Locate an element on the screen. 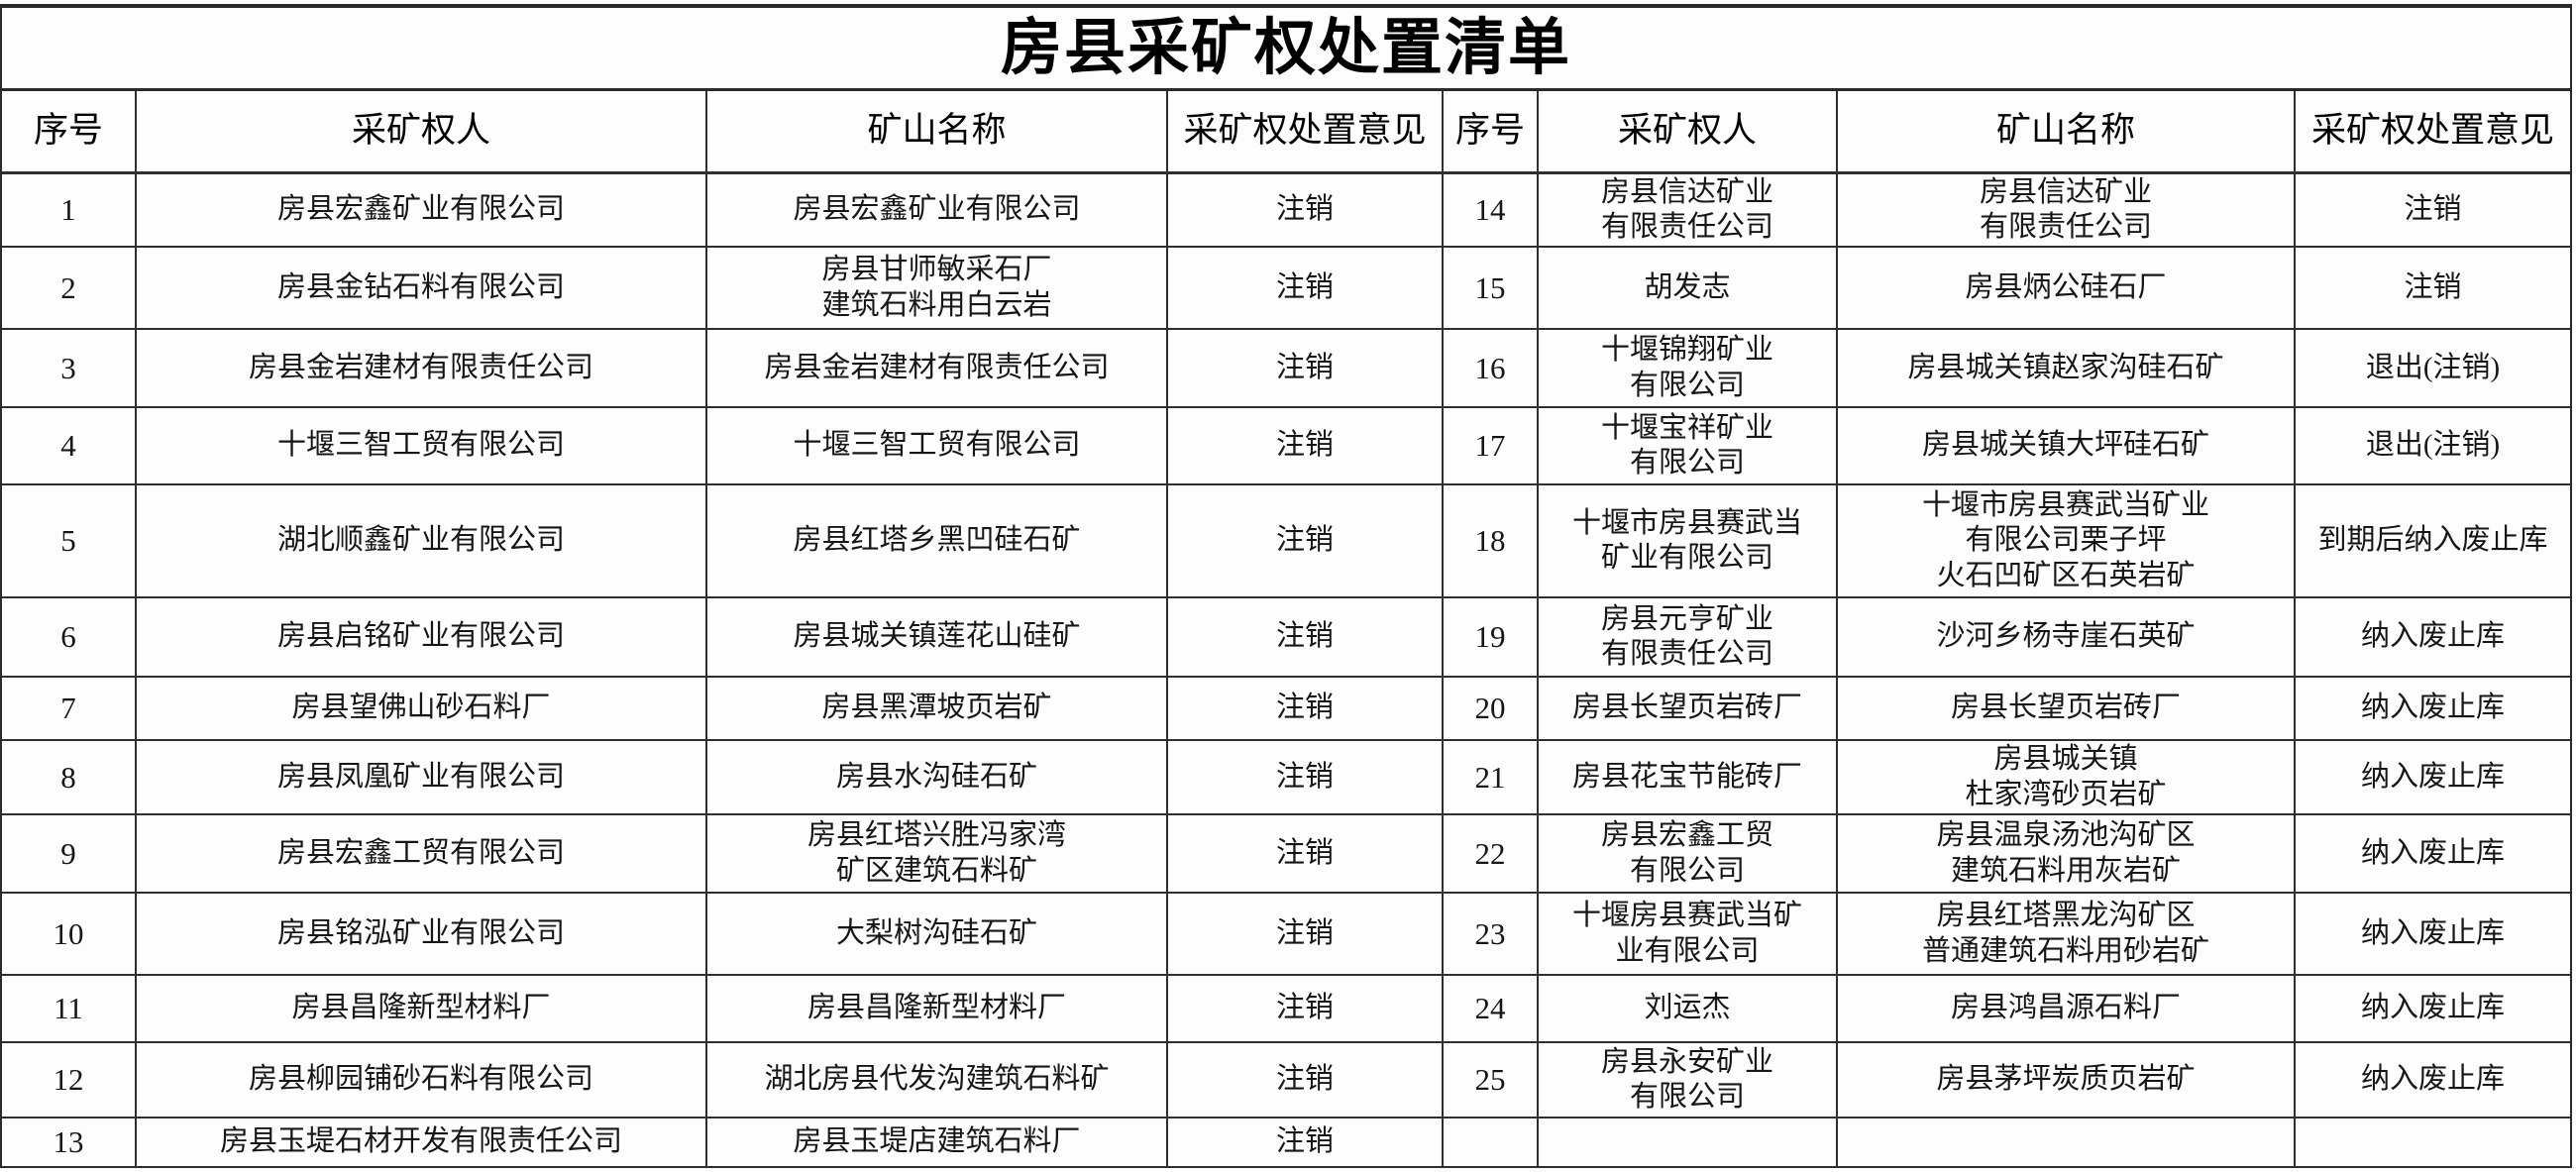 The width and height of the screenshot is (2576, 1172). owner-cell is located at coordinates (1688, 1143).